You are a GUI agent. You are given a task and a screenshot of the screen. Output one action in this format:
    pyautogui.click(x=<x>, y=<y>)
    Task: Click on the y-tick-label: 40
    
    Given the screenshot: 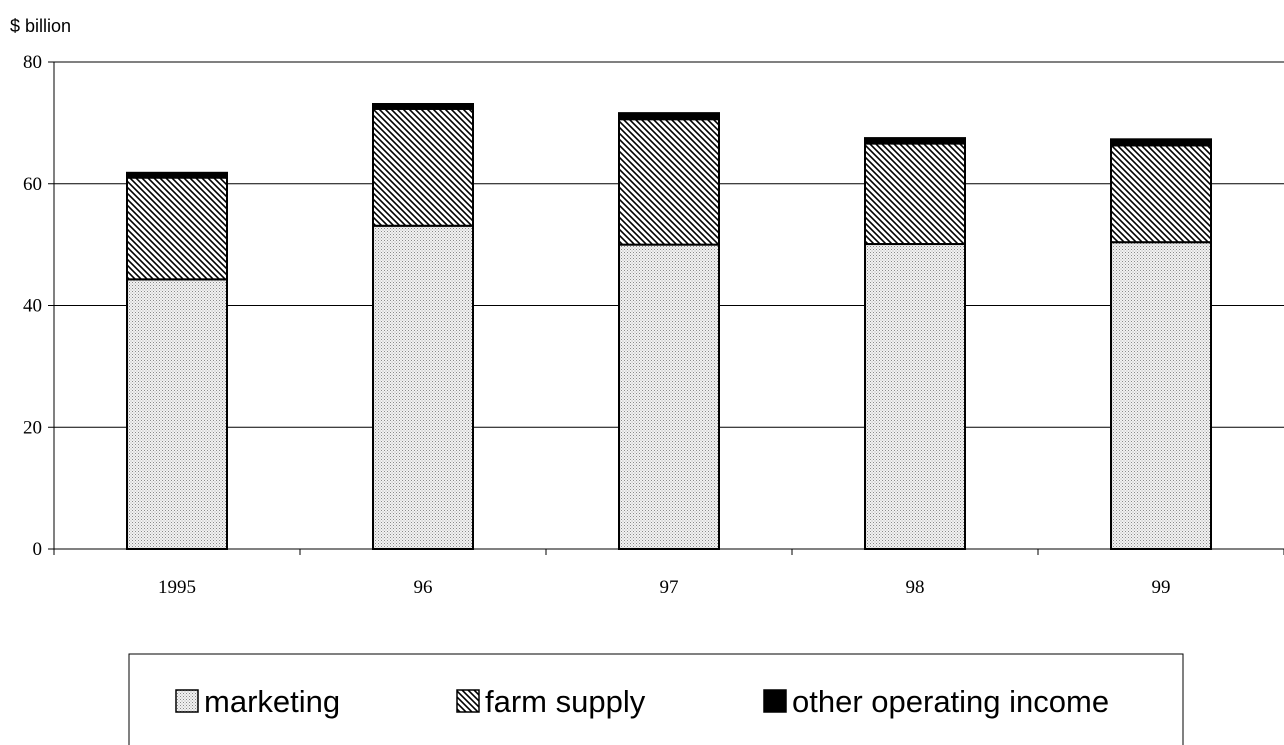 What is the action you would take?
    pyautogui.click(x=32, y=306)
    